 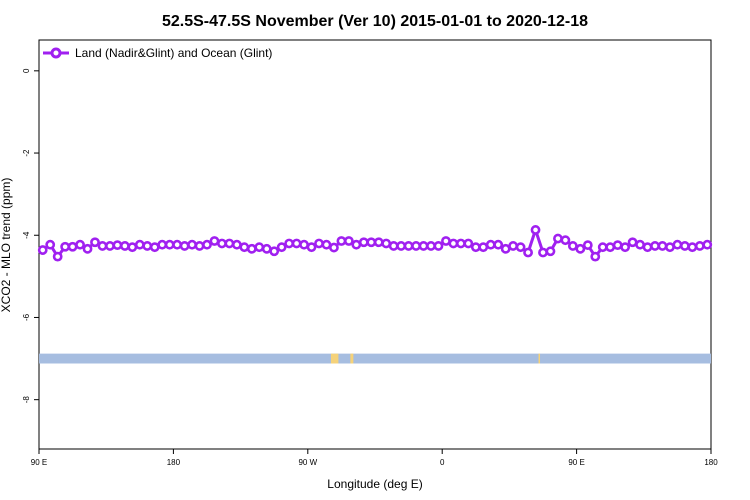 I want to click on ocean-band, so click(x=375, y=358).